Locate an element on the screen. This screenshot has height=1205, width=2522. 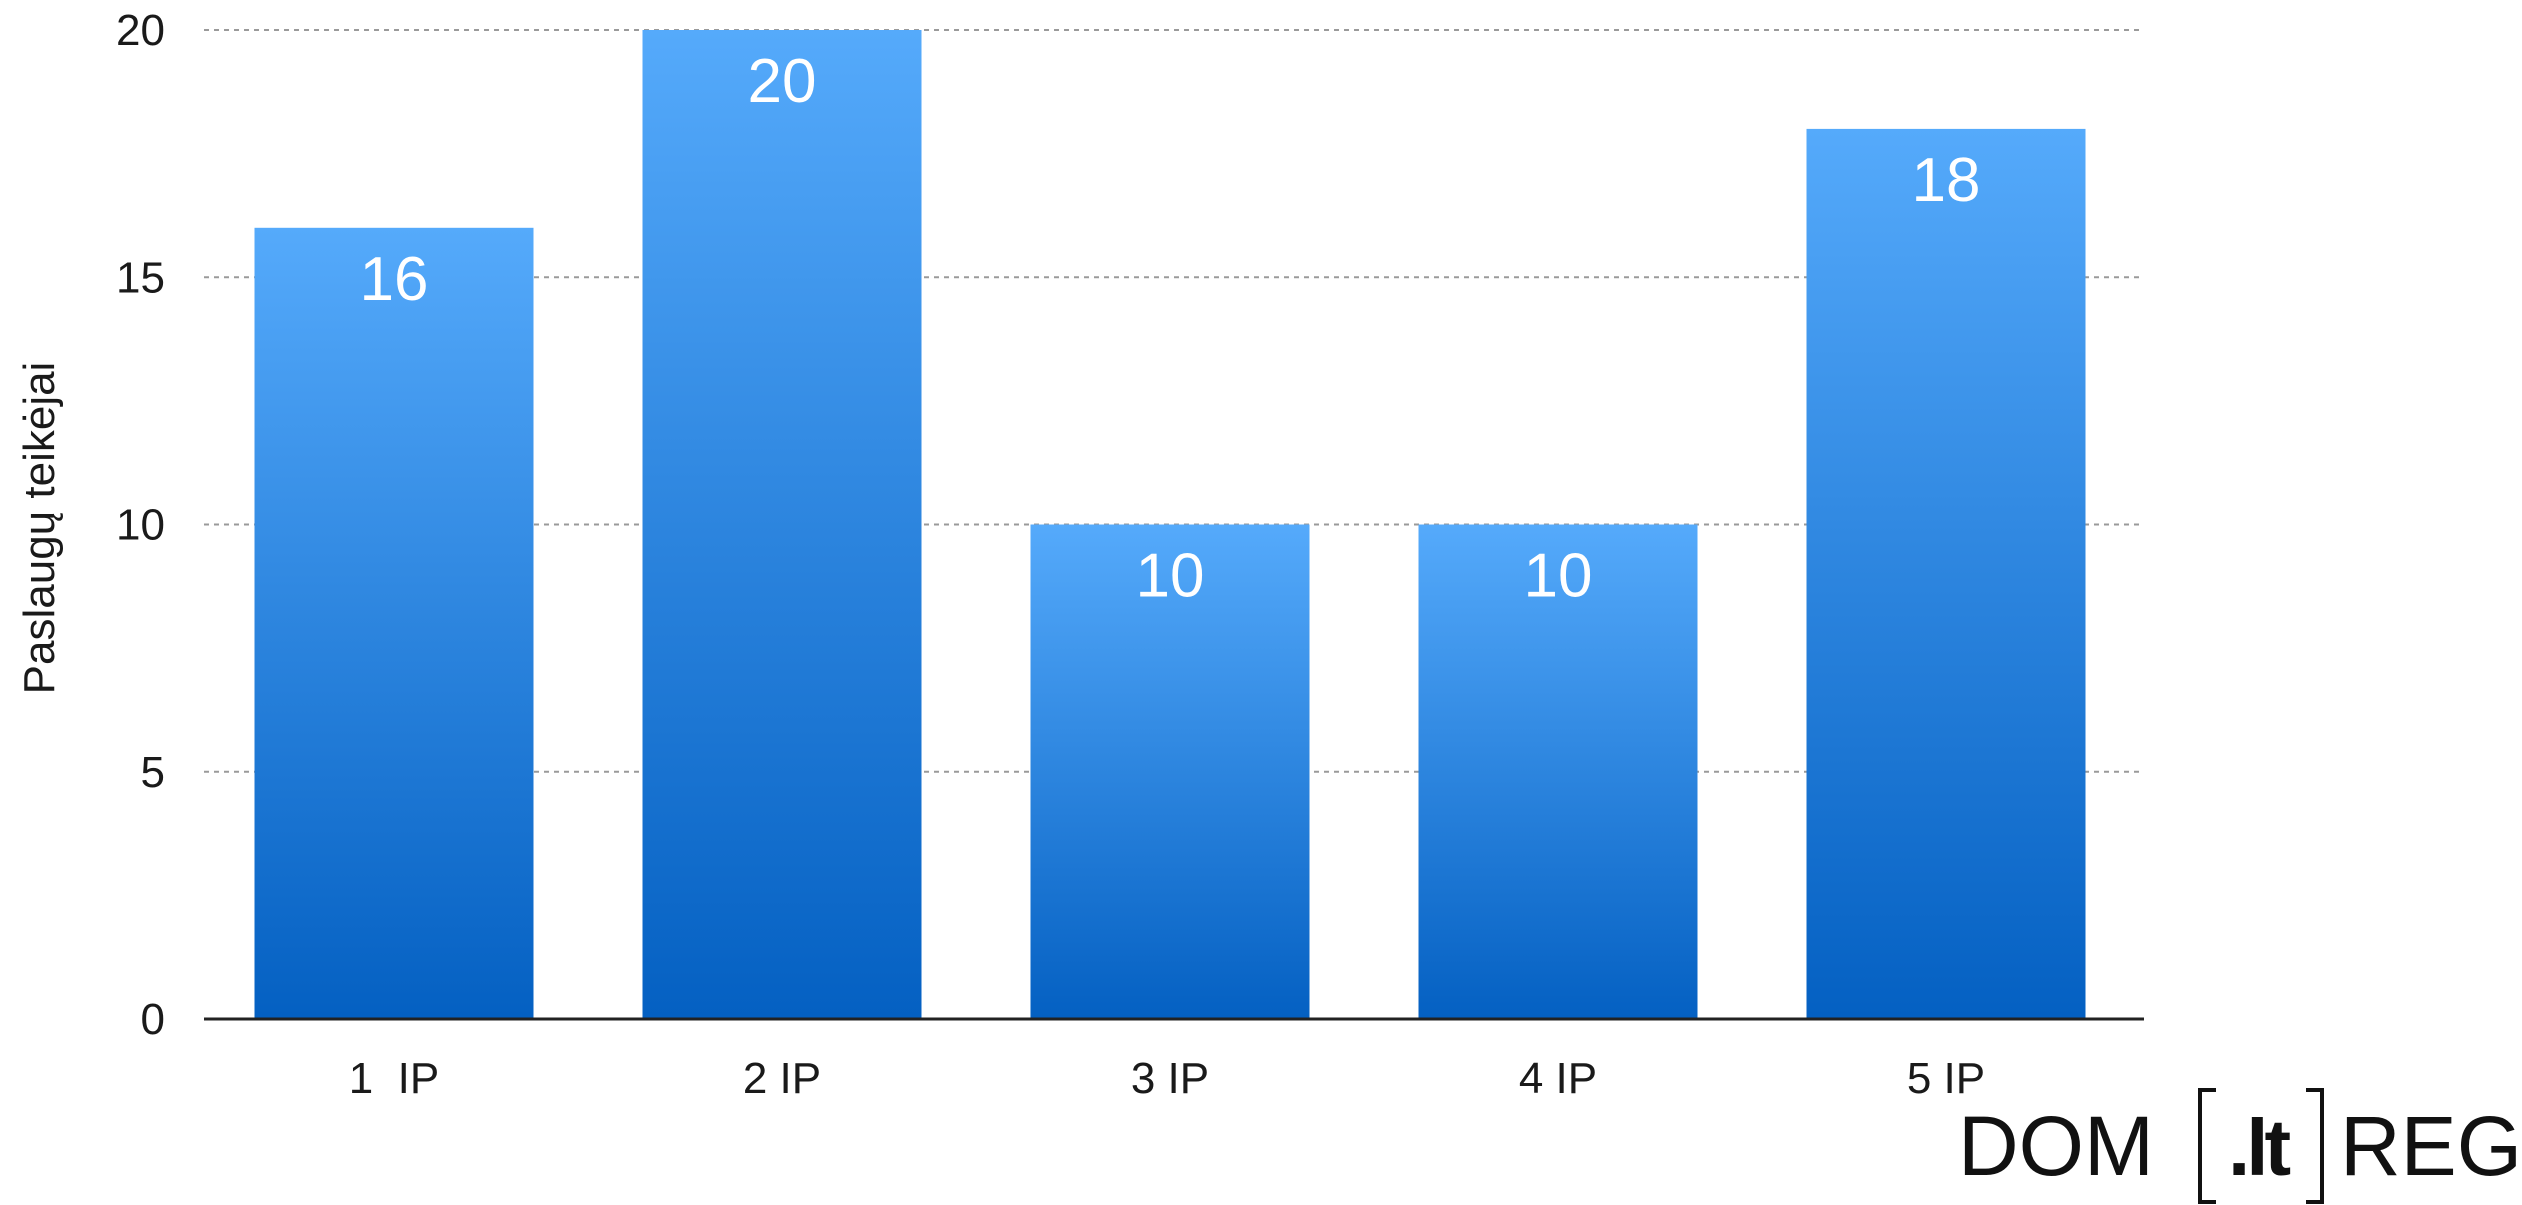
y-tick-label: 20 is located at coordinates (140, 30).